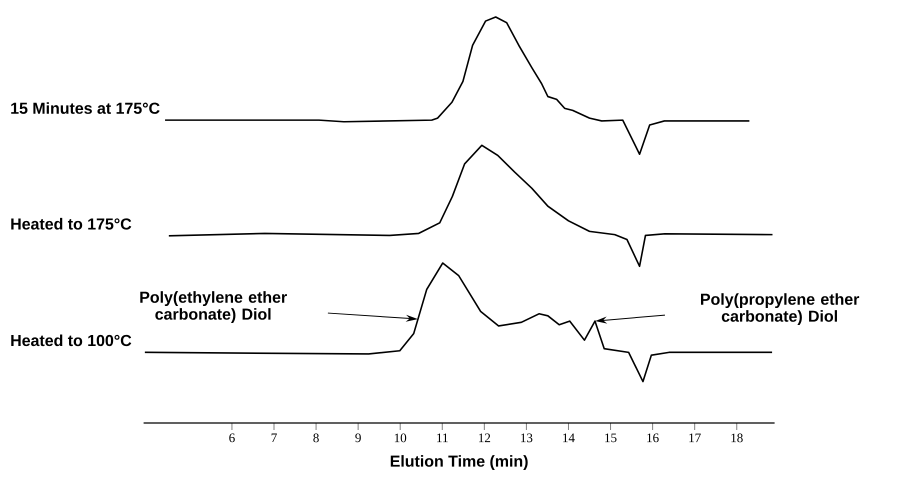 The height and width of the screenshot is (481, 912). Describe the element at coordinates (232, 438) in the screenshot. I see `x-tick-label: 6` at that location.